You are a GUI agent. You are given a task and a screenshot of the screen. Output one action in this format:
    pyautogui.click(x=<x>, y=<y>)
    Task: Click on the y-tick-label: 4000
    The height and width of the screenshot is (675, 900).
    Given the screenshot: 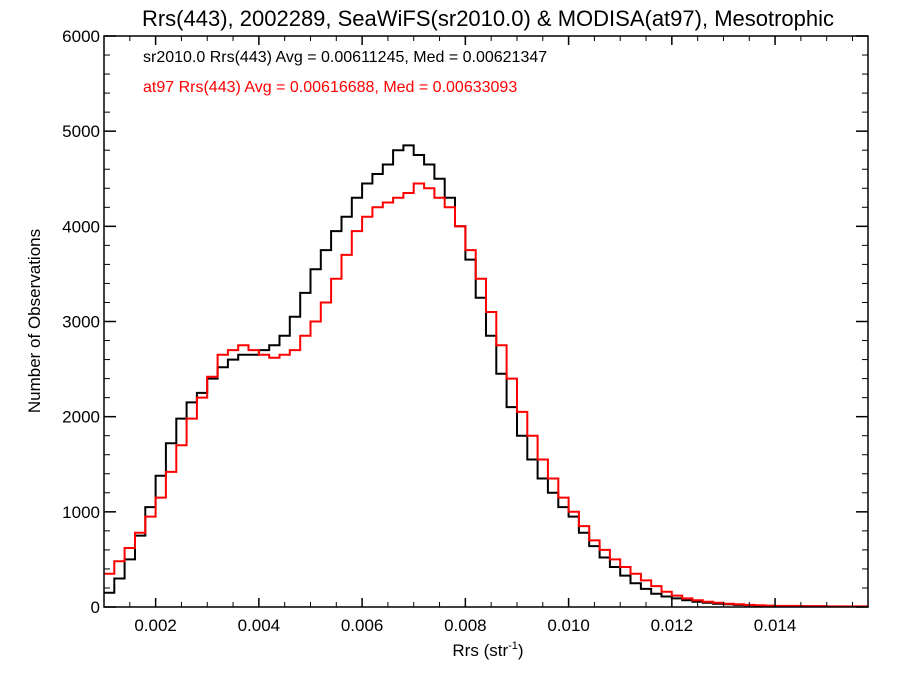 What is the action you would take?
    pyautogui.click(x=81, y=226)
    